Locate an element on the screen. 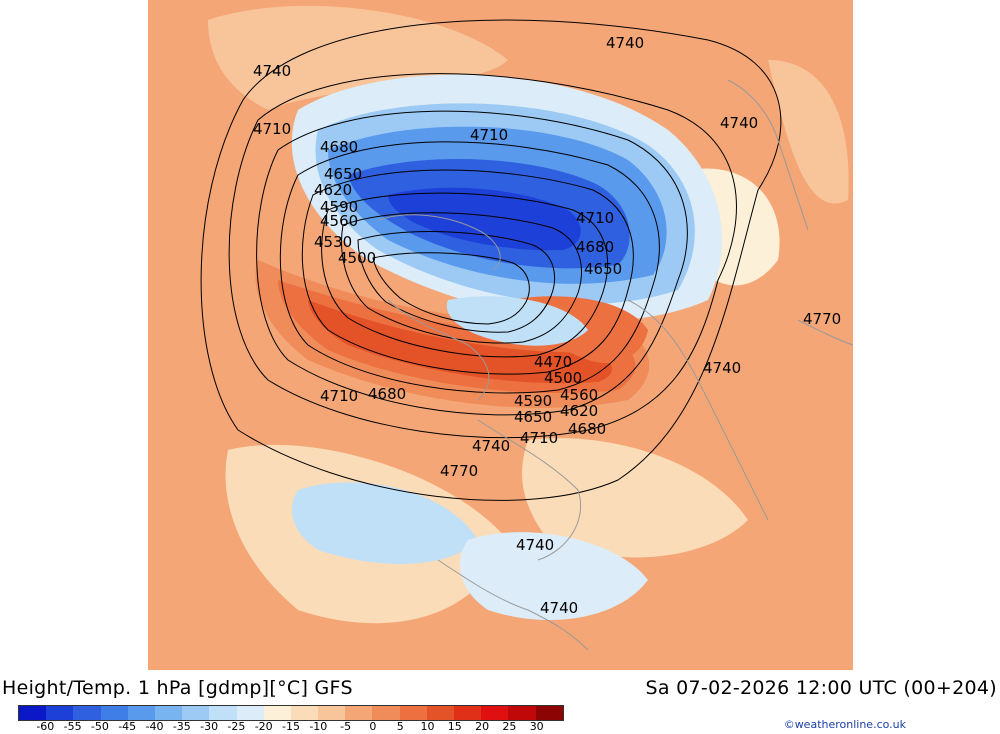 The image size is (1000, 734). legend-label: -30 is located at coordinates (209, 726).